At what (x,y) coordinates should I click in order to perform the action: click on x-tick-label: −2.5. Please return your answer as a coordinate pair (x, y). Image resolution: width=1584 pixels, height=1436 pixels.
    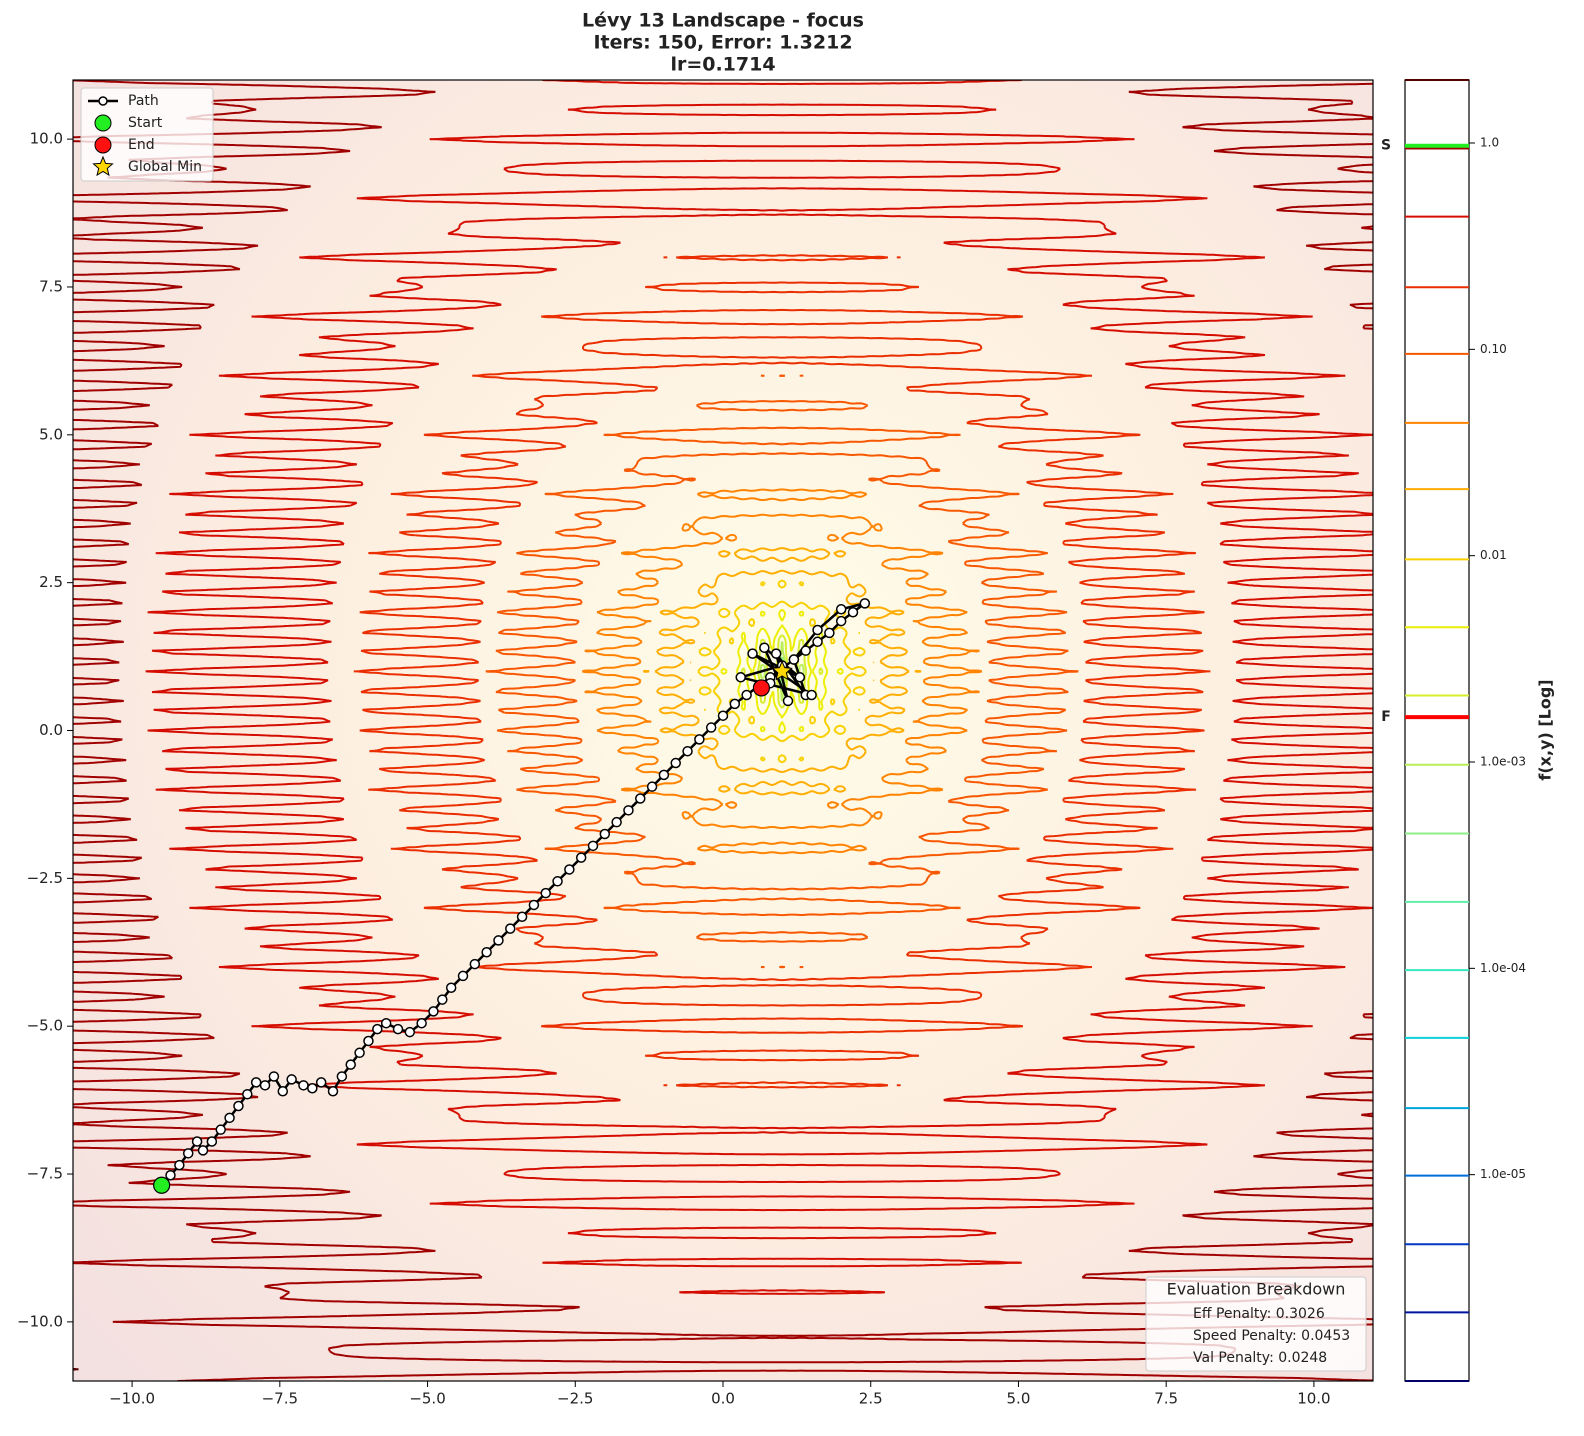
    Looking at the image, I should click on (575, 1399).